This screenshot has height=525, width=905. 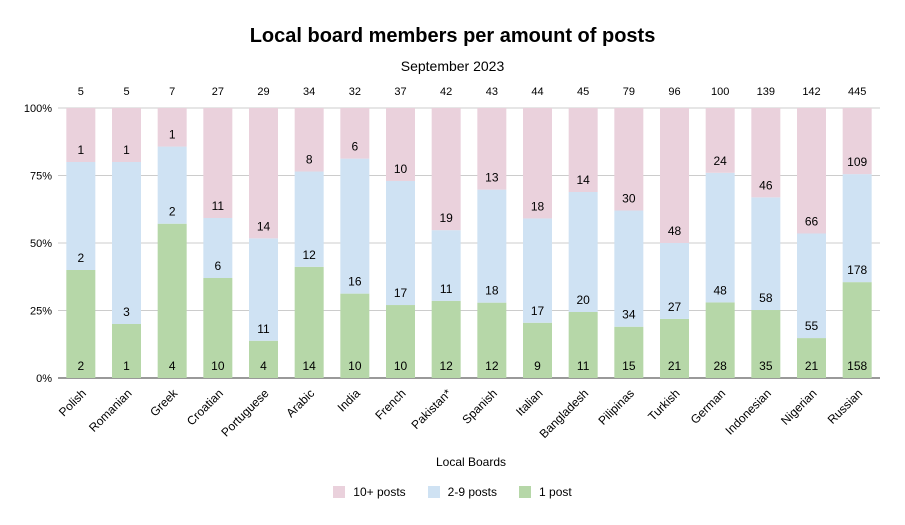 I want to click on y-tick-label: 50%, so click(x=41, y=244).